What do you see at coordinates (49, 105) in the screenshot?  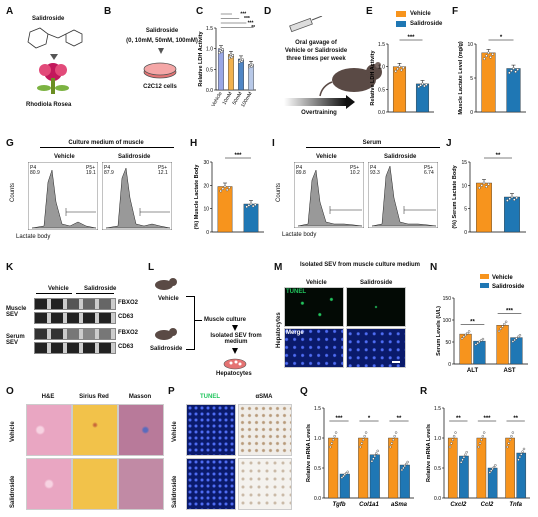 I see `plant-label: Rhodiola Rosea` at bounding box center [49, 105].